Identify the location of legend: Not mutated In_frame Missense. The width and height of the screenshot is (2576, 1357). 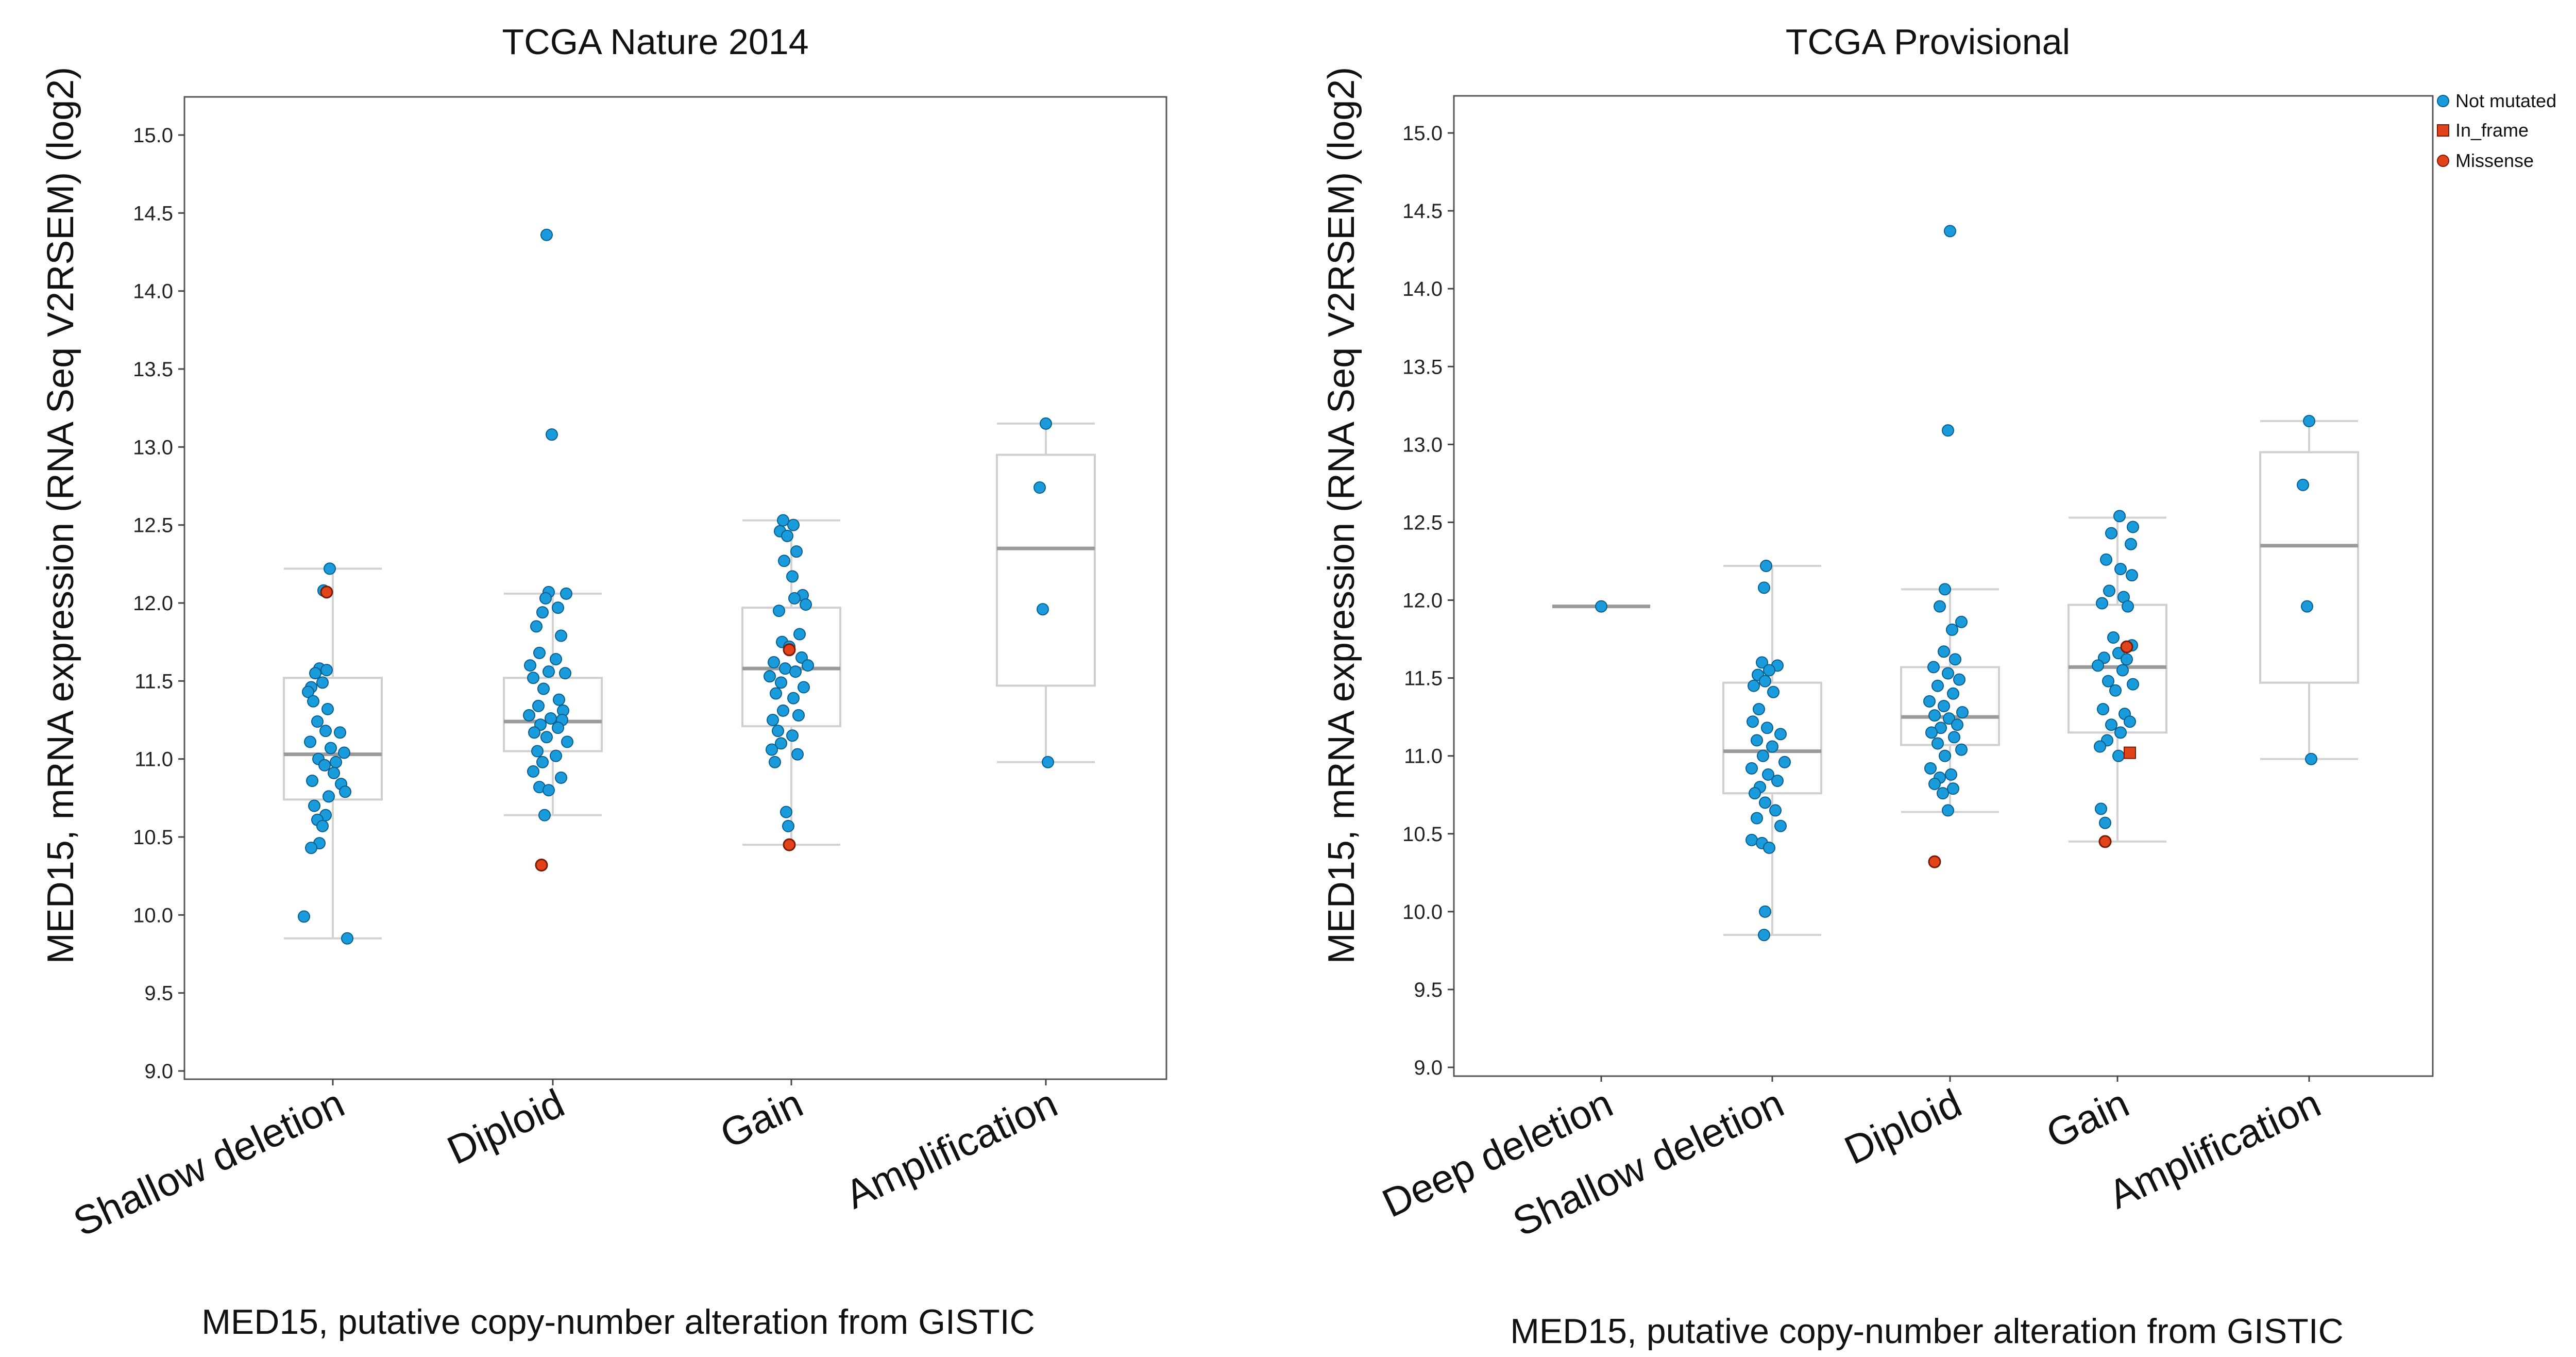
(2496, 130).